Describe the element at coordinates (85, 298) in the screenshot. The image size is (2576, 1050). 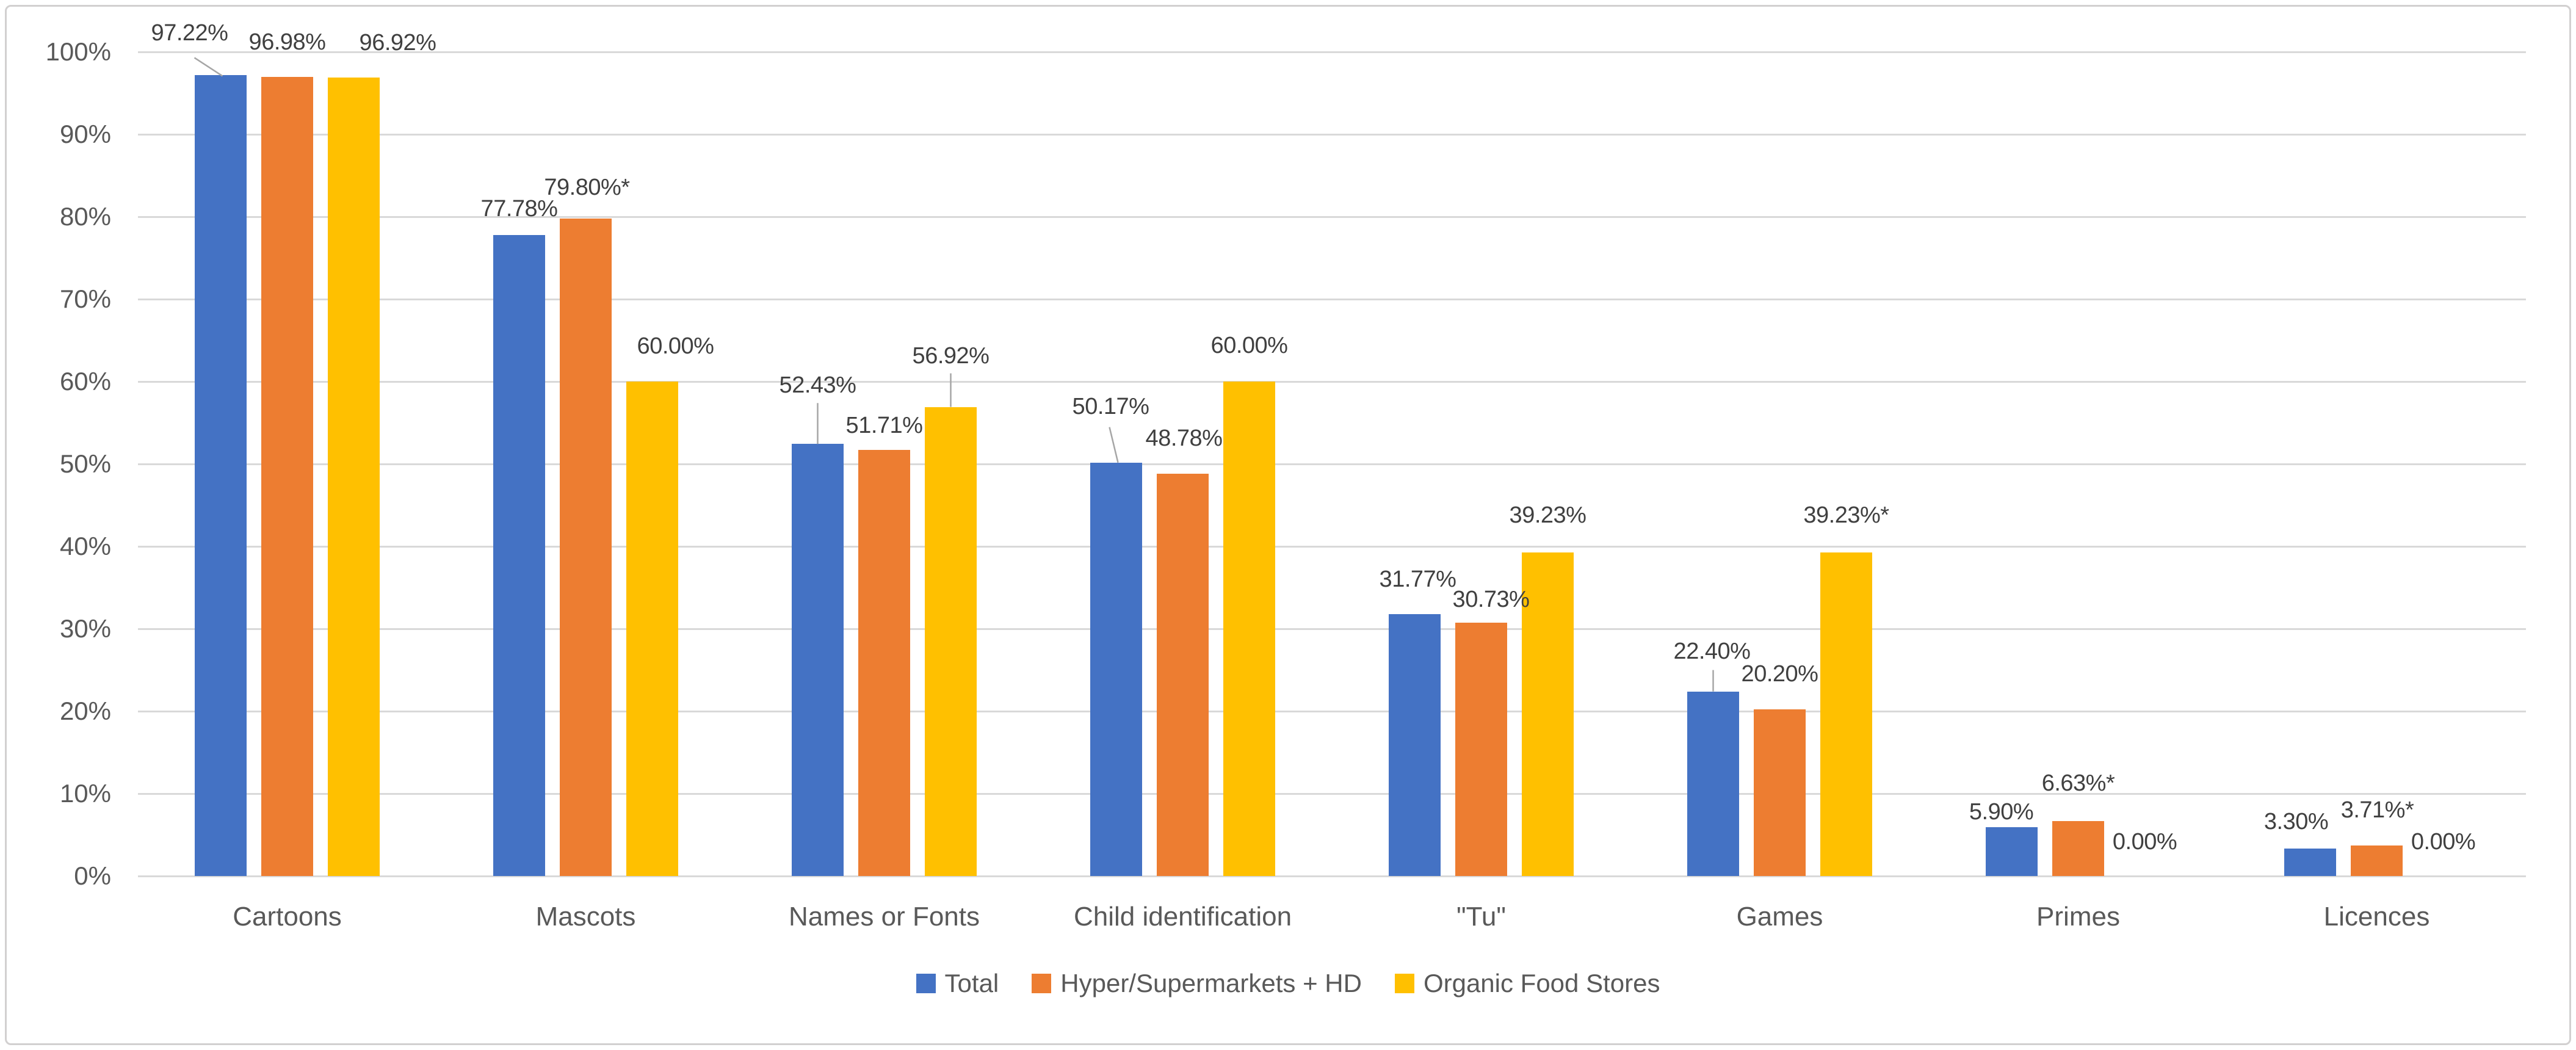
I see `y-axis-tick-label: 70%` at that location.